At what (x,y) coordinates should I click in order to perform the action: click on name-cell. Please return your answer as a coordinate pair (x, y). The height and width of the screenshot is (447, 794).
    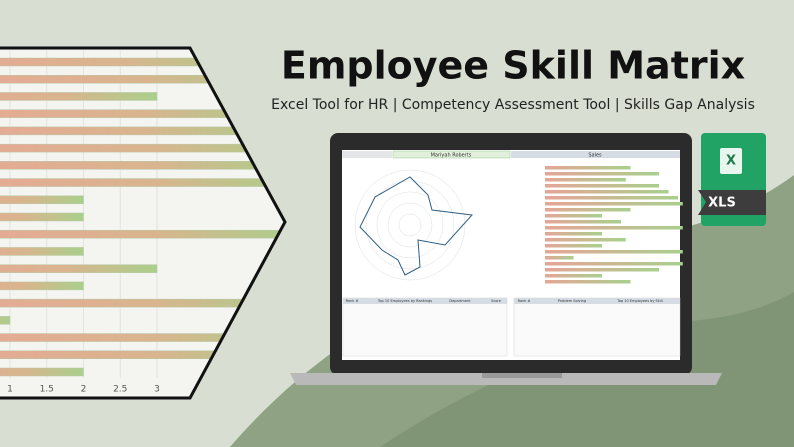
    Looking at the image, I should click on (451, 154).